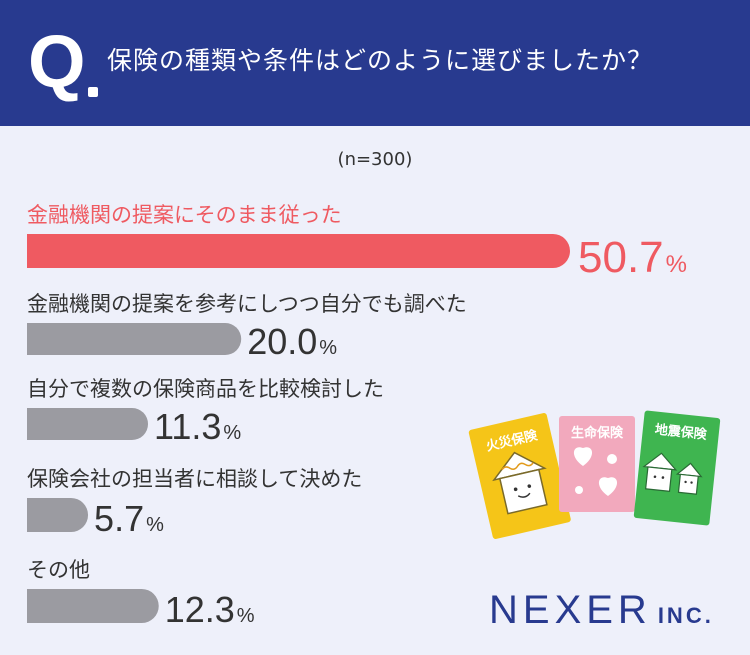  What do you see at coordinates (375, 159) in the screenshot?
I see `sample-size: (n=300)` at bounding box center [375, 159].